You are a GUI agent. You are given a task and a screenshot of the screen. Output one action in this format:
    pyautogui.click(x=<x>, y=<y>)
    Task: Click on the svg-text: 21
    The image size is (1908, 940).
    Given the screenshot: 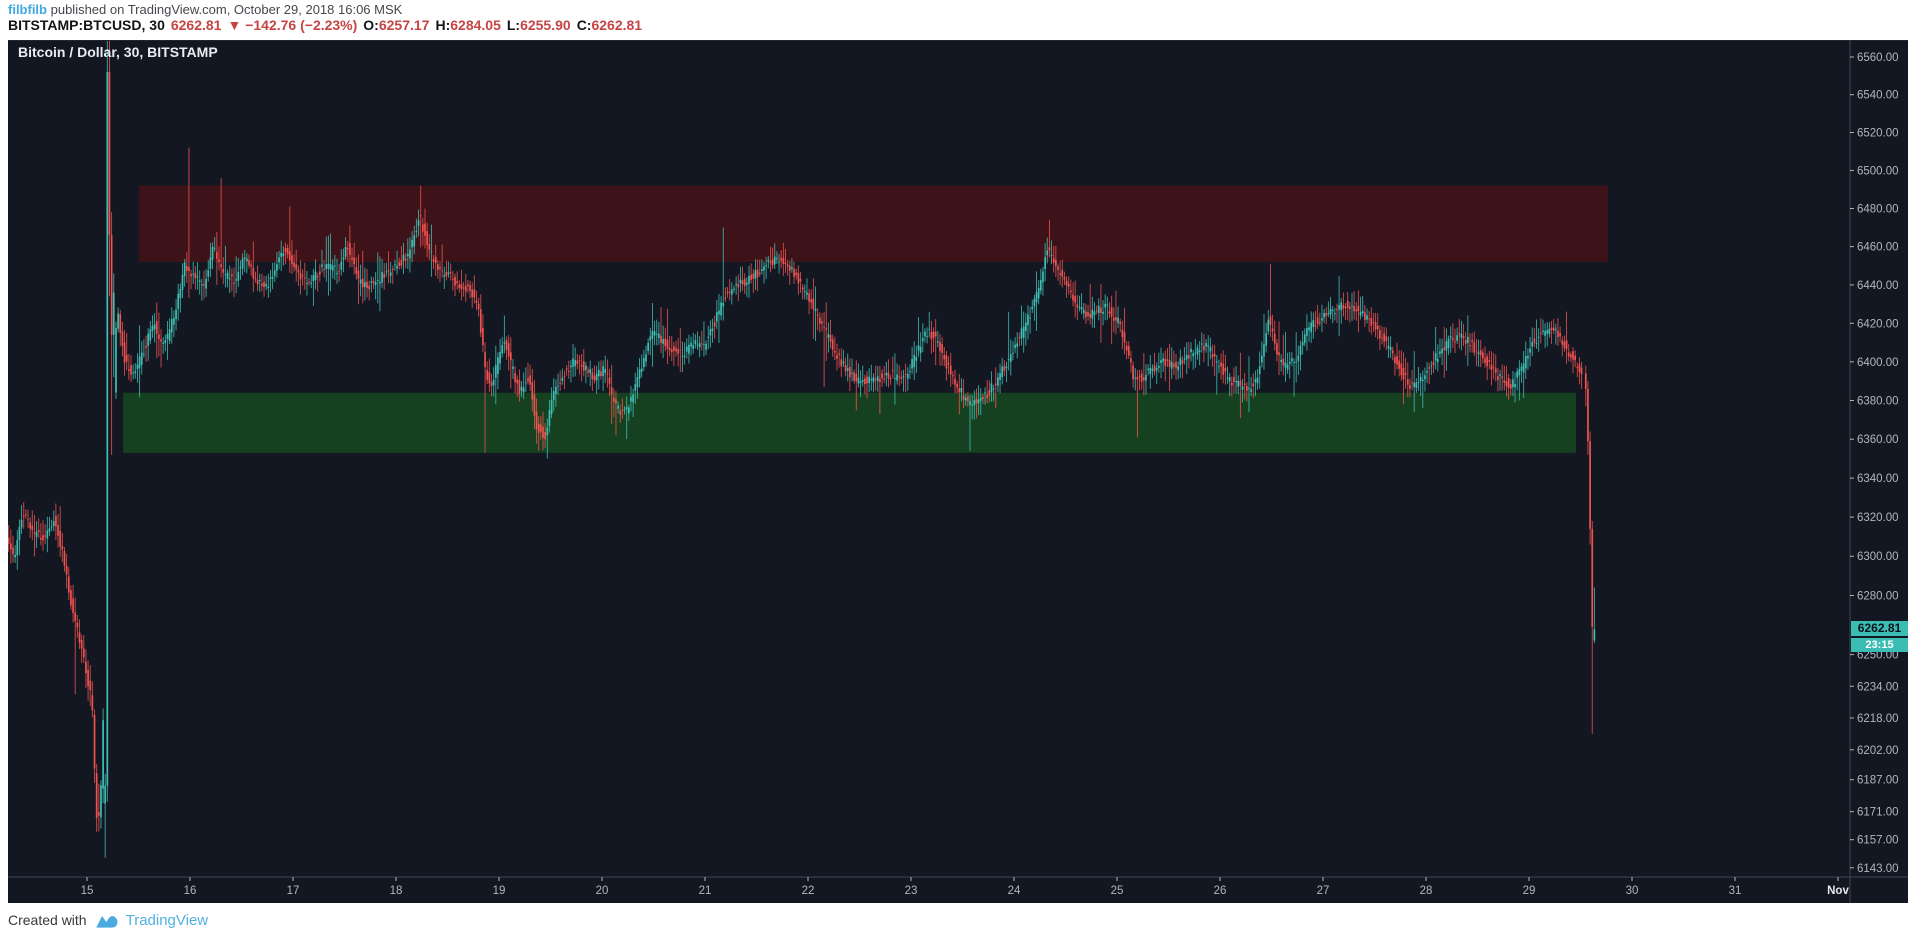 What is the action you would take?
    pyautogui.click(x=705, y=891)
    